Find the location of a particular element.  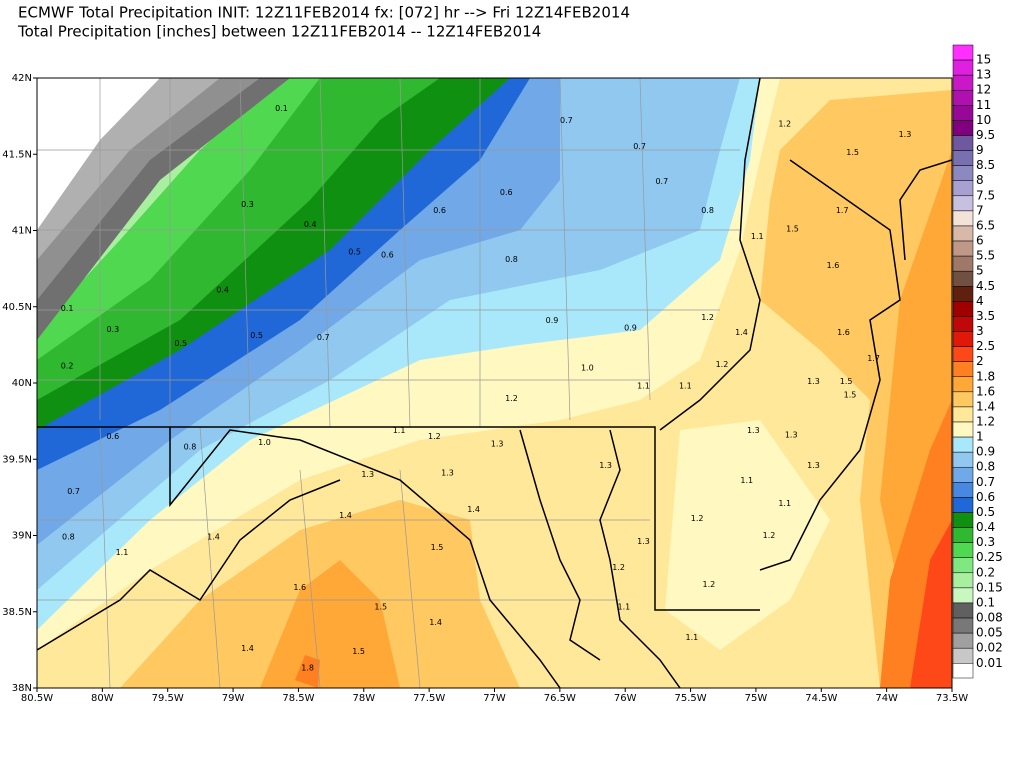

colorbar-label: 0.6 is located at coordinates (985, 497).